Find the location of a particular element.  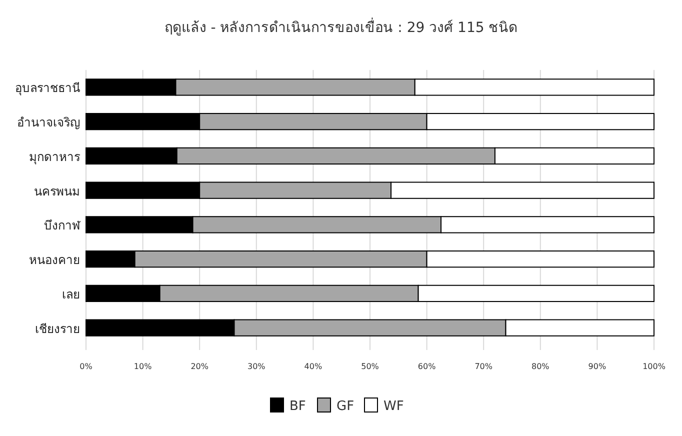

y-tick-label: หนองคาย is located at coordinates (54, 260).